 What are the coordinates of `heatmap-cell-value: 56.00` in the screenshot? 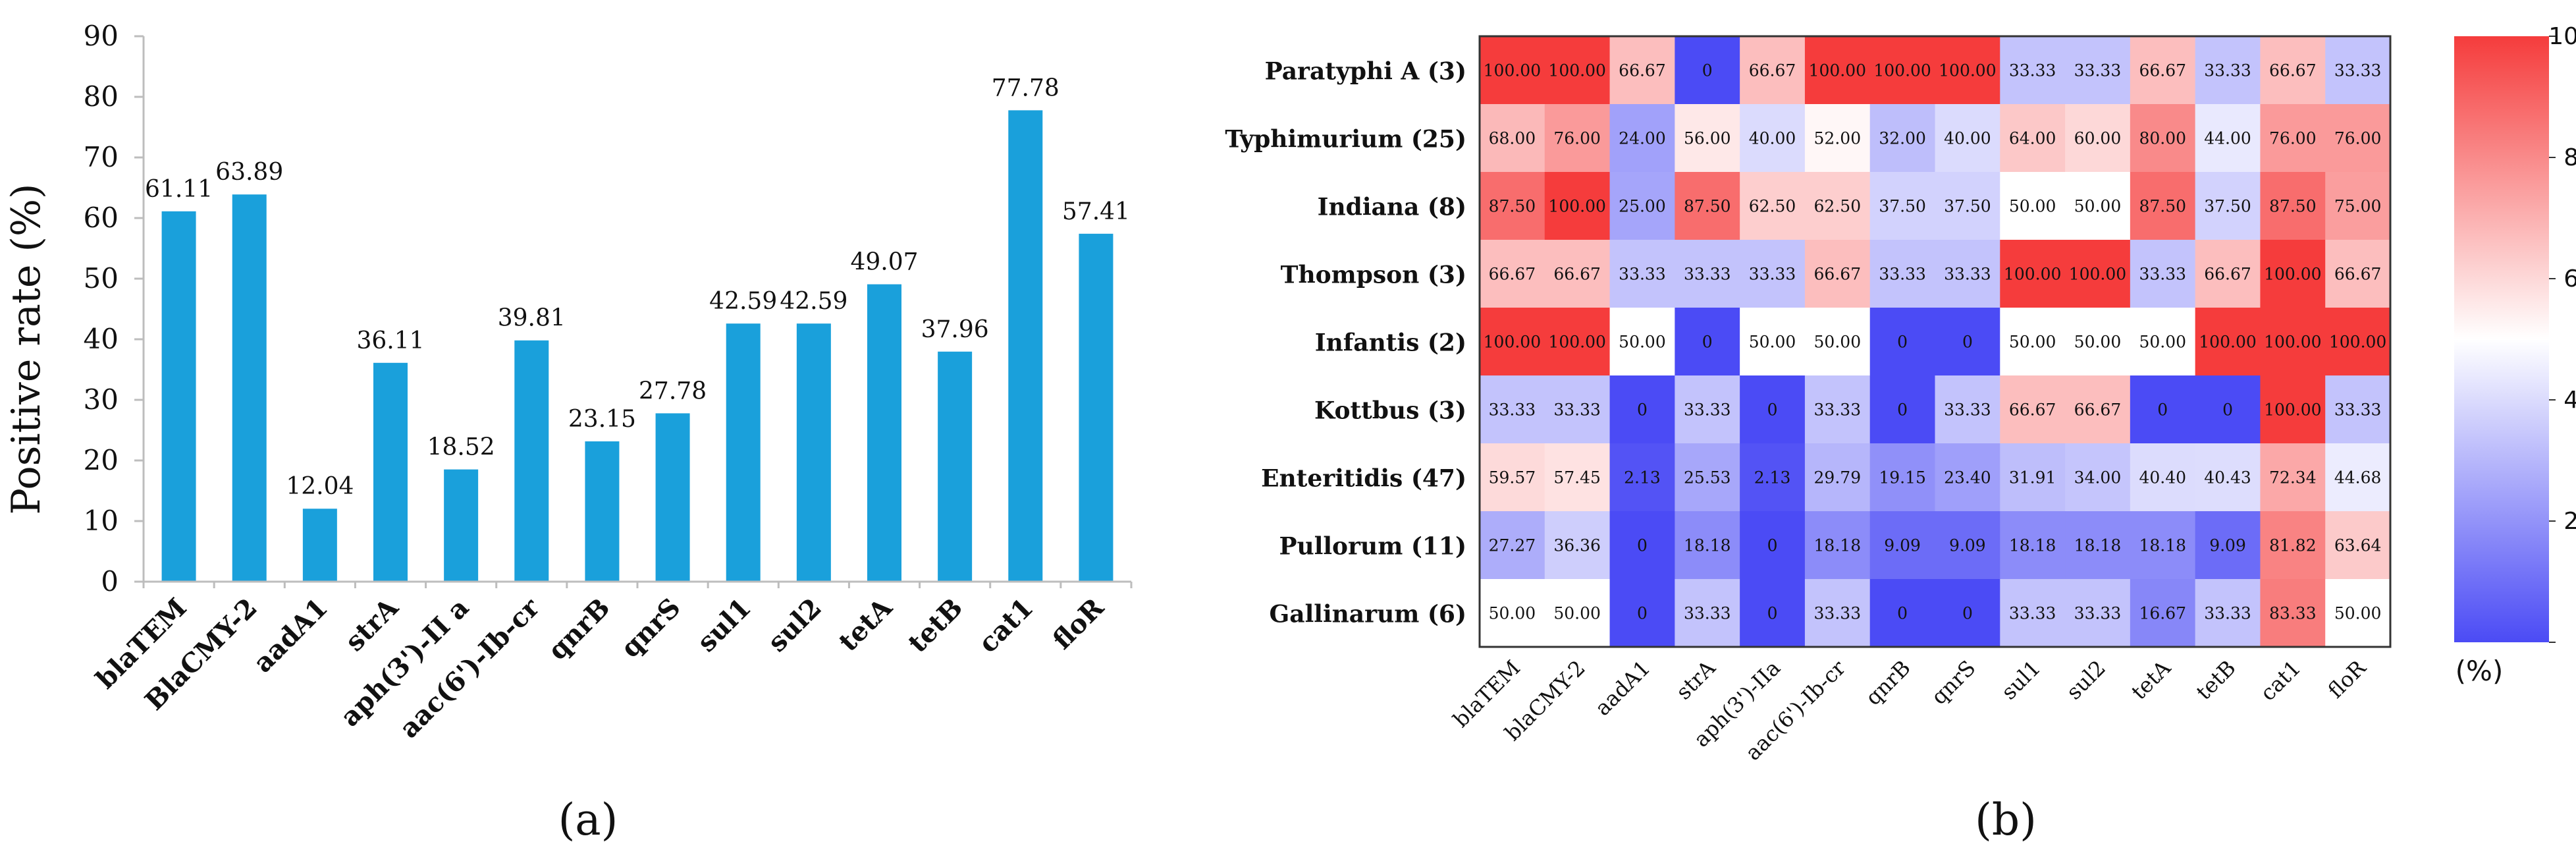 It's located at (1707, 138).